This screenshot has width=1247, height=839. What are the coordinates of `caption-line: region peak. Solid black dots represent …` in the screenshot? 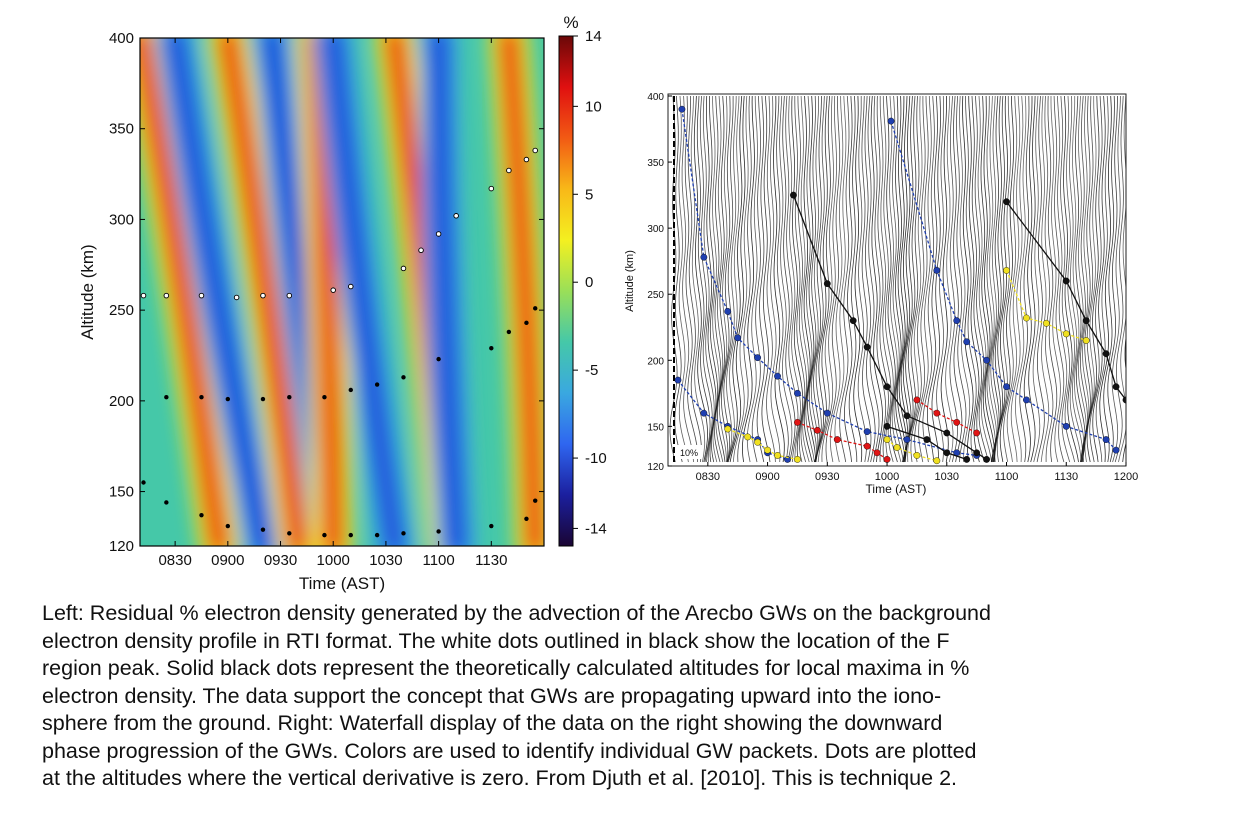 It's located at (506, 668).